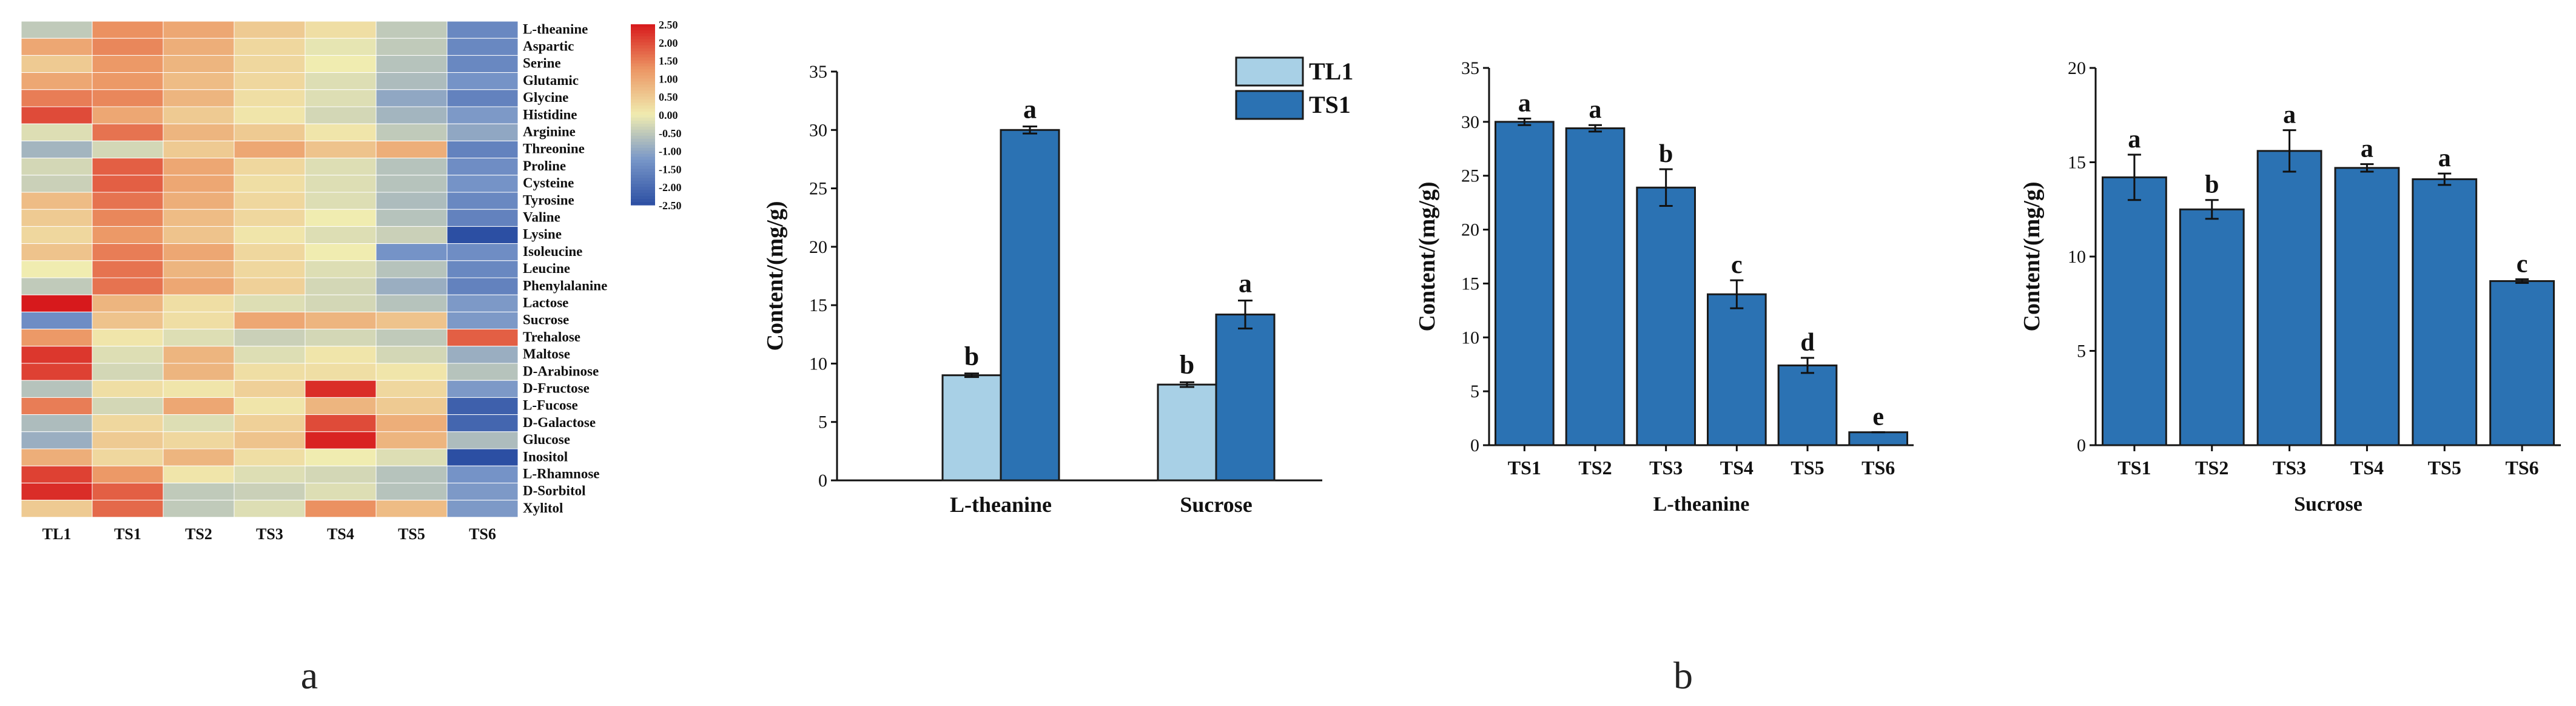 The image size is (2576, 706). Describe the element at coordinates (2444, 468) in the screenshot. I see `x-tick-label: TS5` at that location.